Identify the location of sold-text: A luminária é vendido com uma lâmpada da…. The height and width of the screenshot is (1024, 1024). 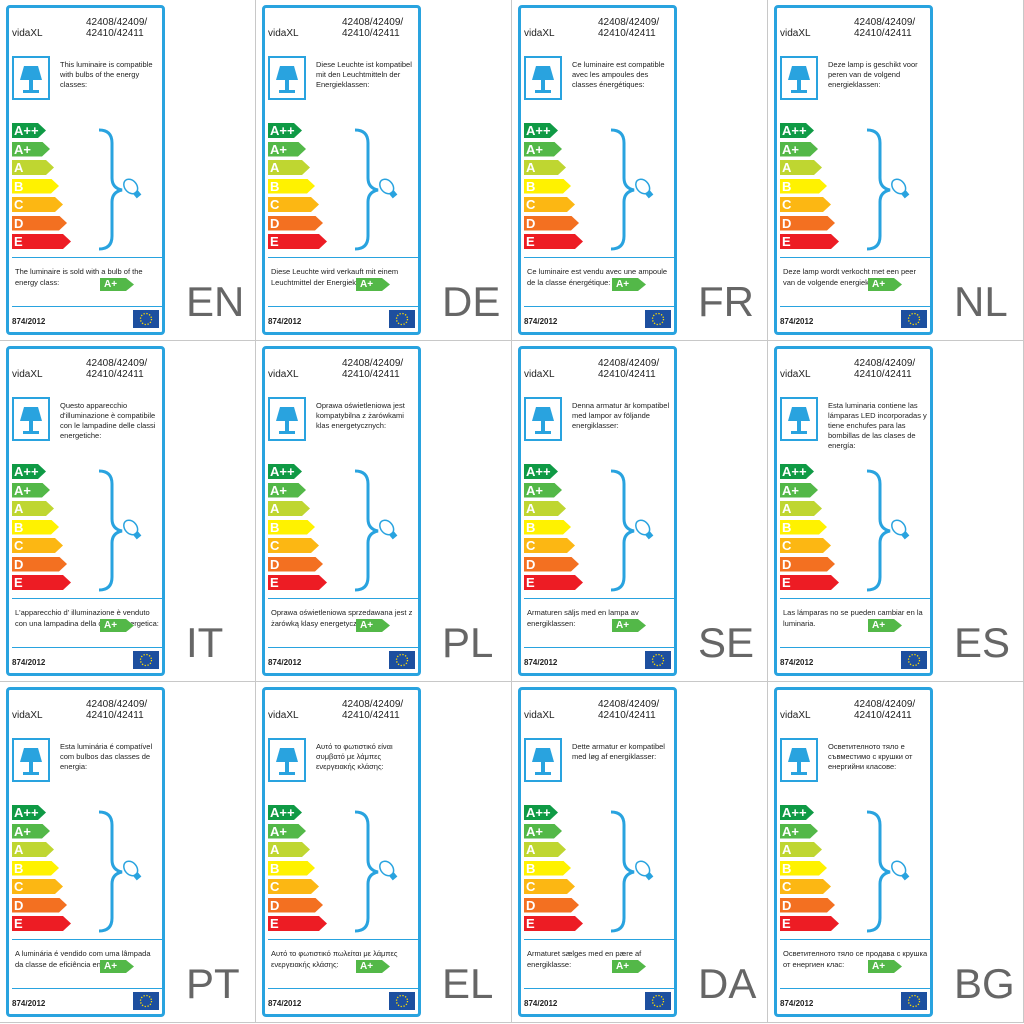
(83, 959).